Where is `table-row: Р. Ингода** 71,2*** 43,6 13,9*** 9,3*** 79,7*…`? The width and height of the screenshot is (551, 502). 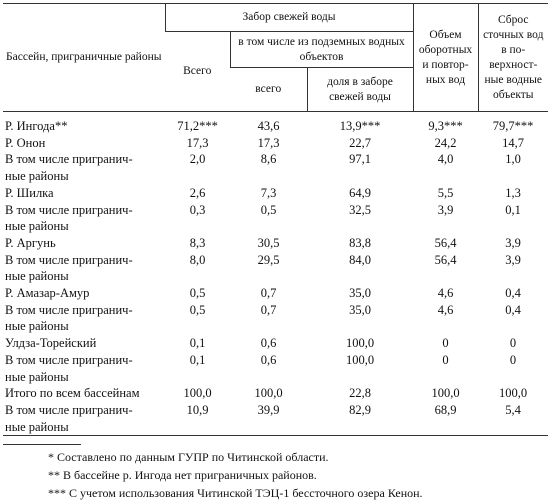
table-row: Р. Ингода** 71,2*** 43,6 13,9*** 9,3*** 79,7*… is located at coordinates (275, 123).